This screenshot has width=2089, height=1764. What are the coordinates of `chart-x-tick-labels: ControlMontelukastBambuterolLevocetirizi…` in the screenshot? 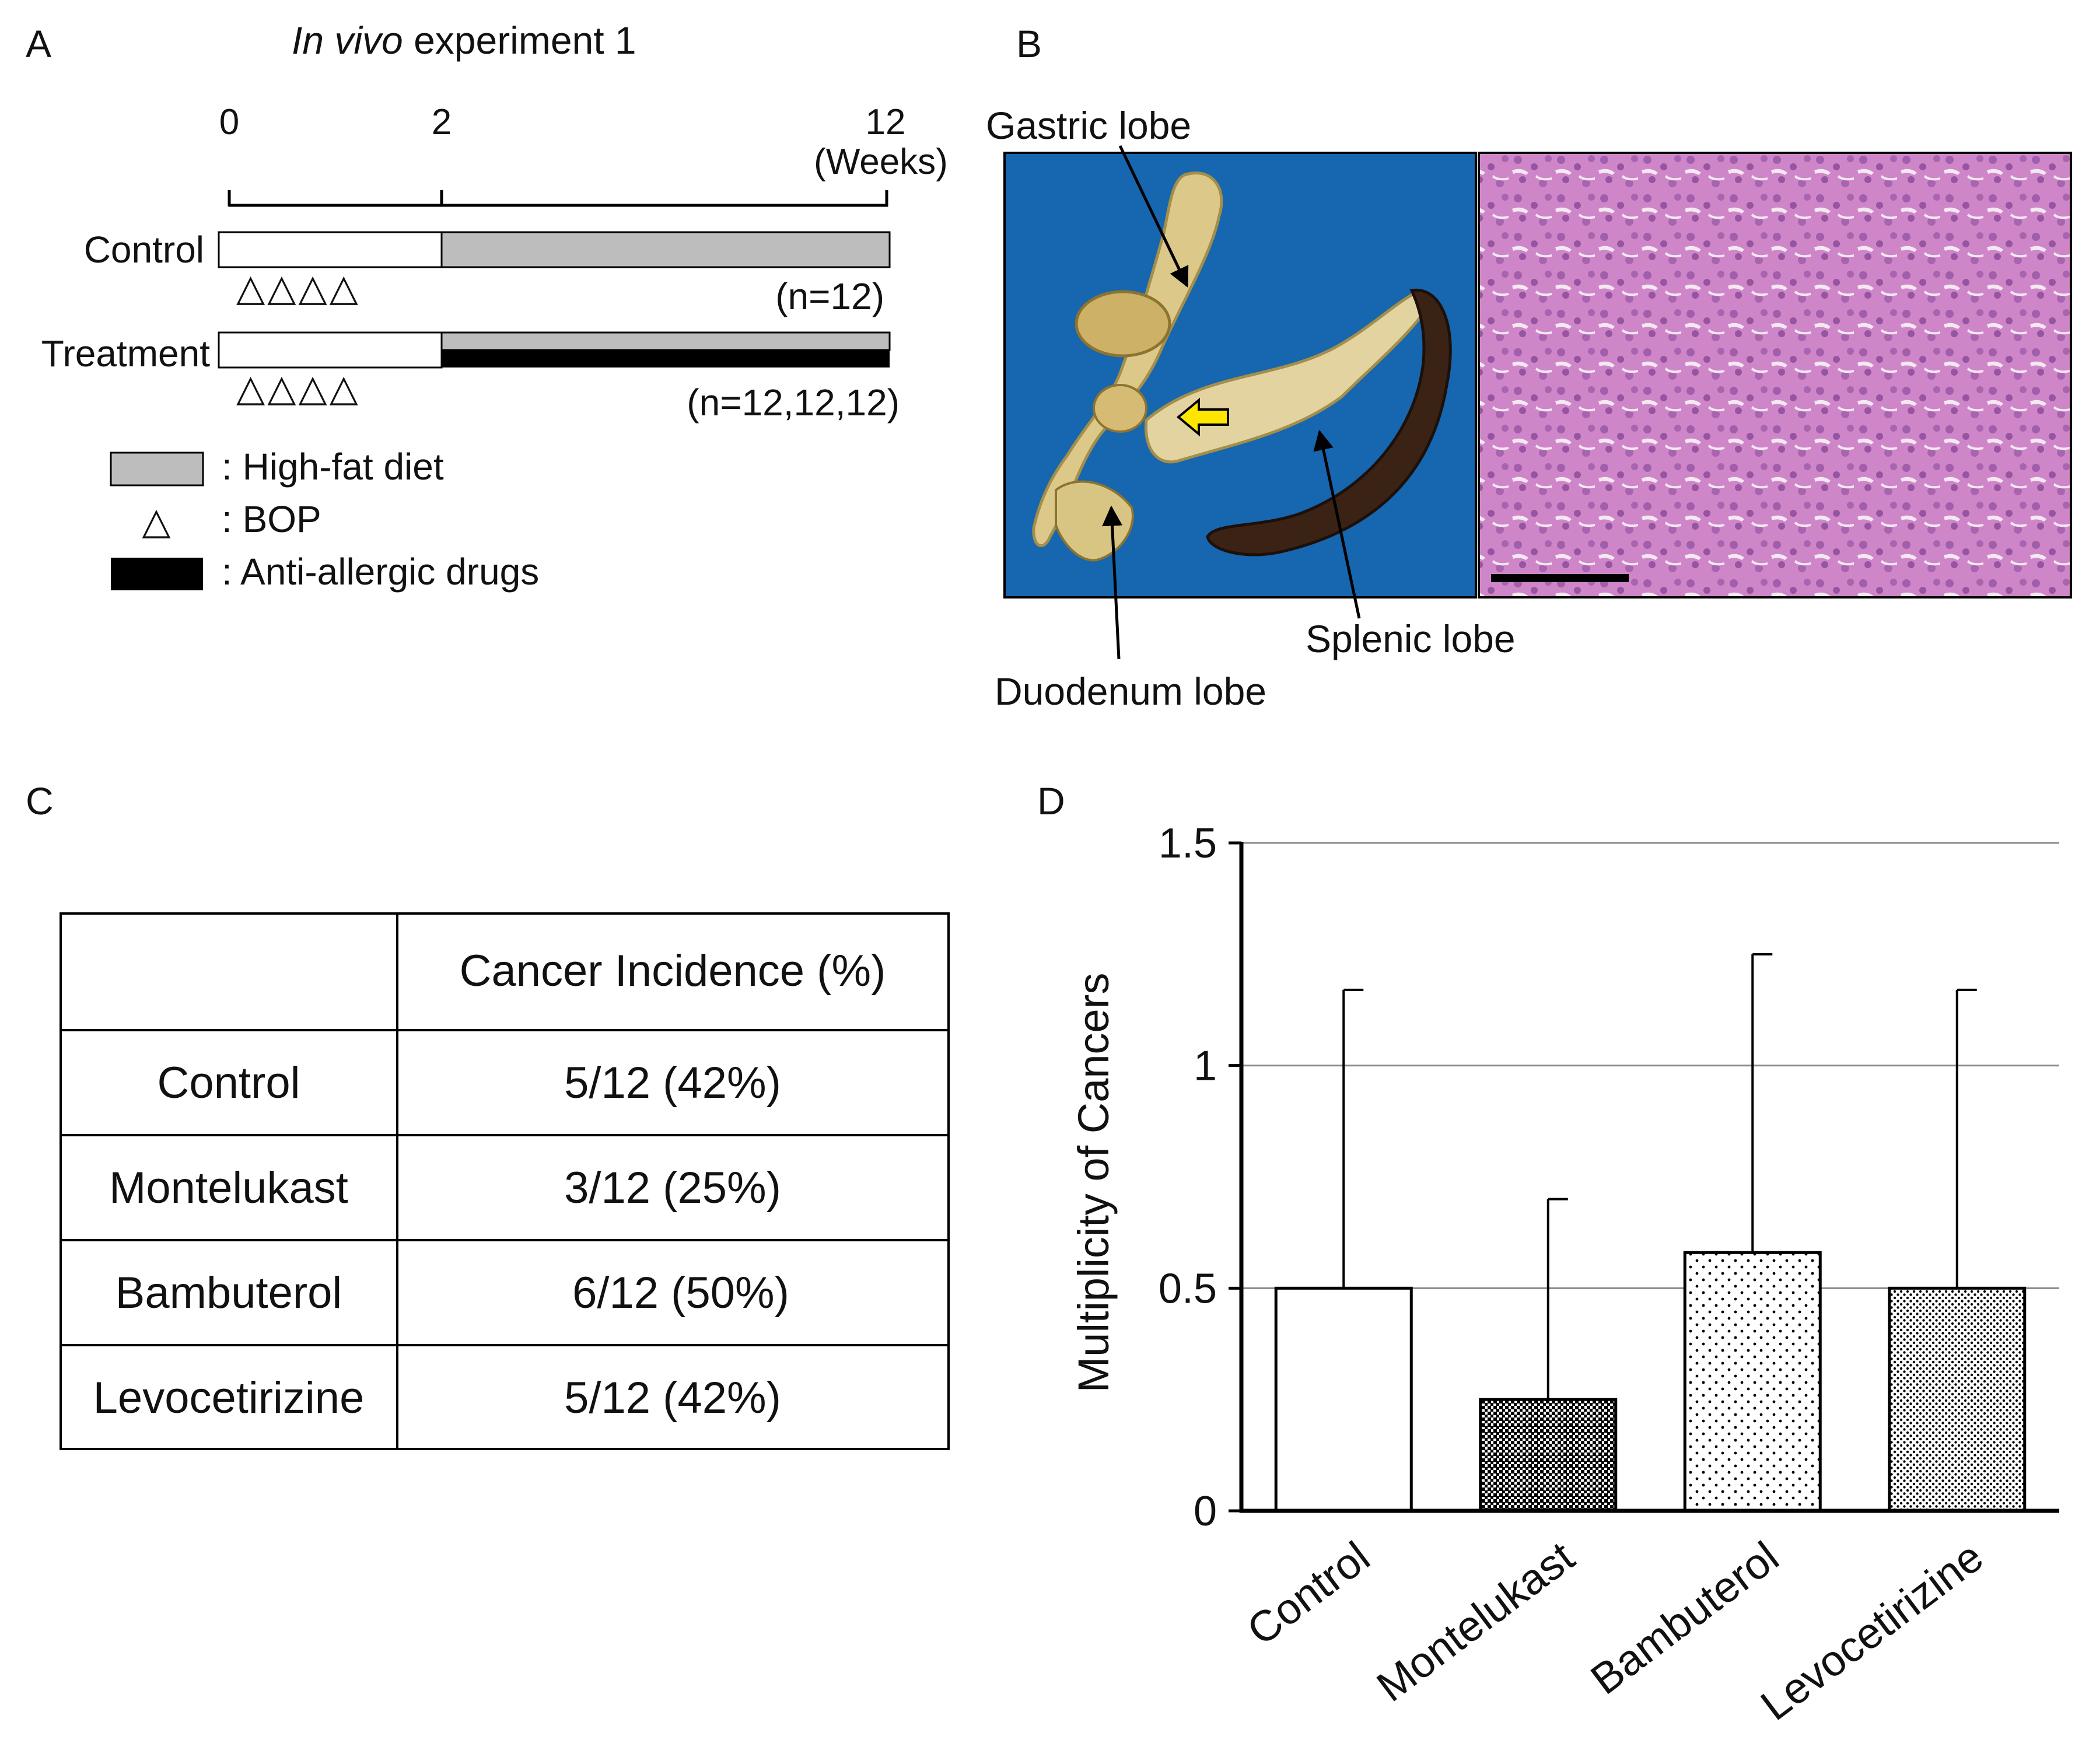 It's located at (1615, 1631).